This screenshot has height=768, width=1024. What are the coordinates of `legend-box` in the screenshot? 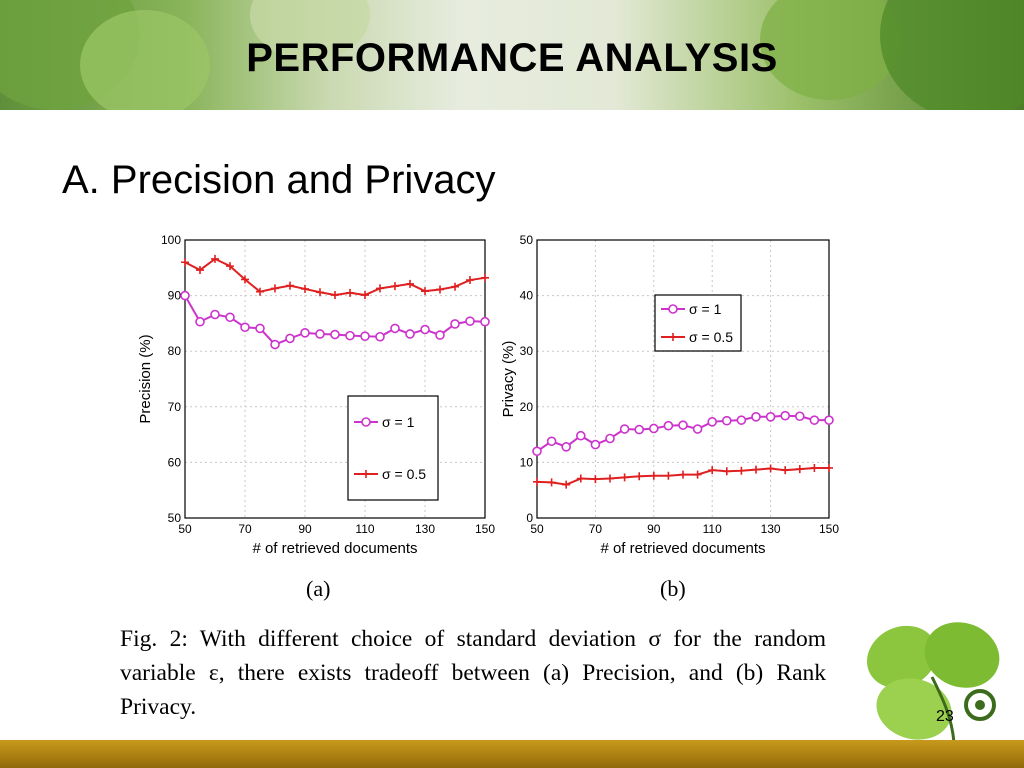 It's located at (698, 323).